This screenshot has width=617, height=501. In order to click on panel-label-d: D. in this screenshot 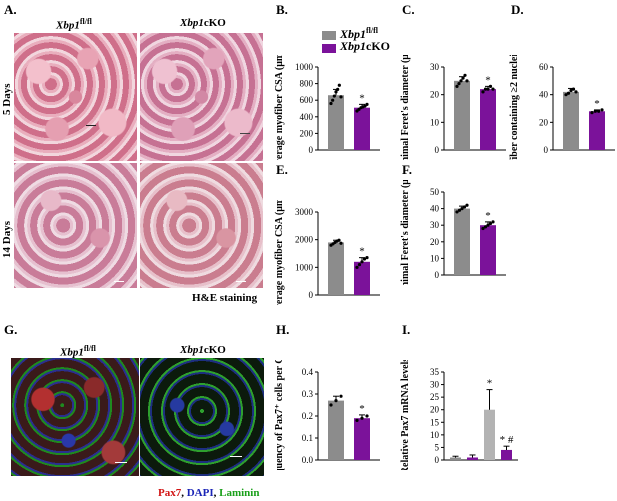, I will do `click(517, 9)`.